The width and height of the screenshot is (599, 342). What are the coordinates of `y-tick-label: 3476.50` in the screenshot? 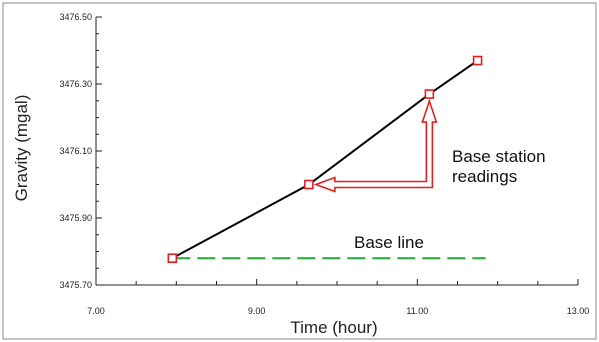 It's located at (75, 17).